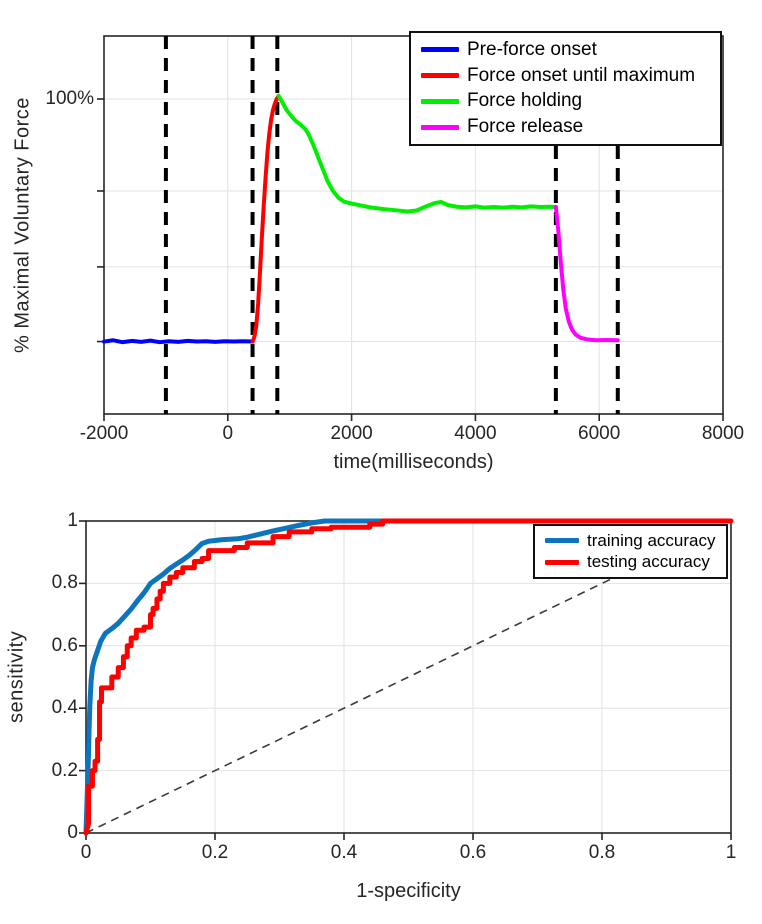 The height and width of the screenshot is (924, 762). What do you see at coordinates (64, 708) in the screenshot?
I see `y-tick-label: 0.4` at bounding box center [64, 708].